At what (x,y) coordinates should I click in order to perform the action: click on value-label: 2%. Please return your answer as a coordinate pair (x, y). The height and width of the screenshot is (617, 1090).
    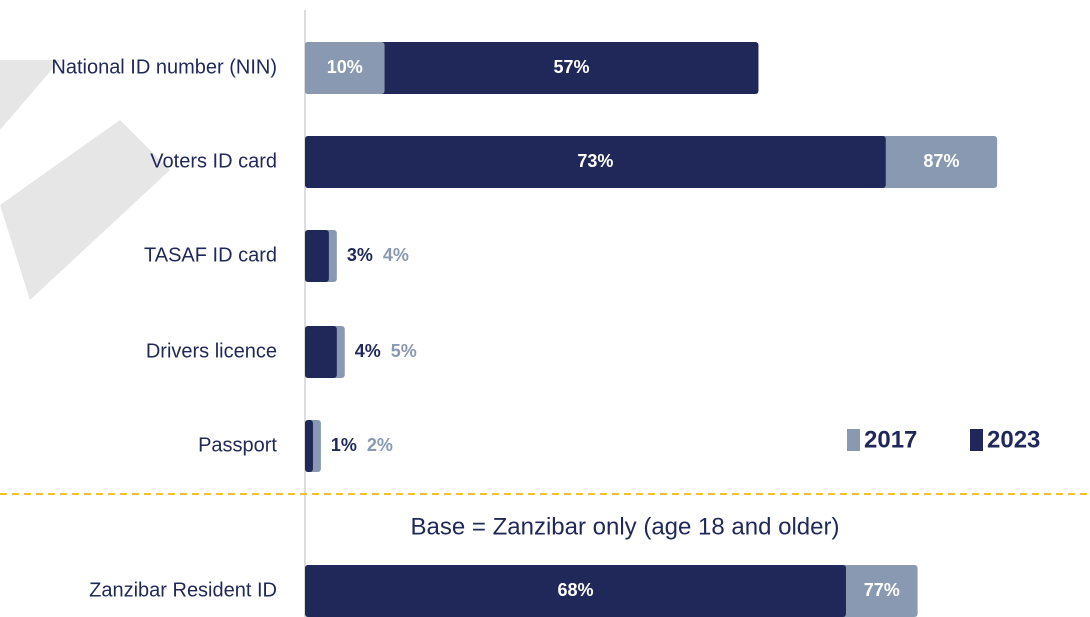
    Looking at the image, I should click on (380, 445).